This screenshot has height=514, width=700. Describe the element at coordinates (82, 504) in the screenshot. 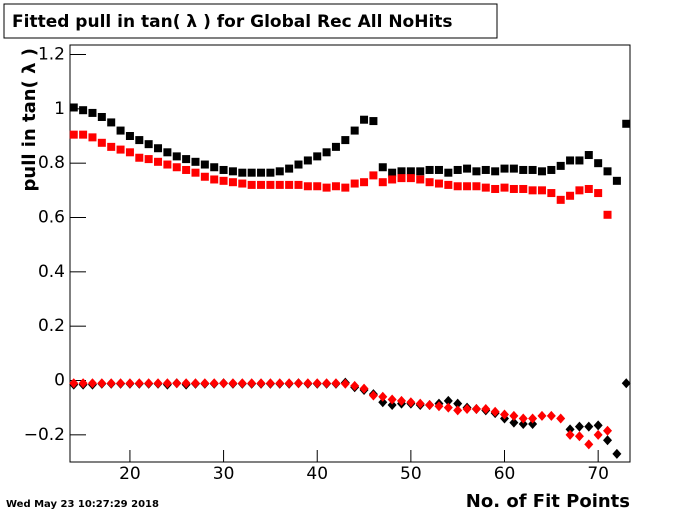

I see `timestamp: Wed May 23 10:27:29 2018` at that location.